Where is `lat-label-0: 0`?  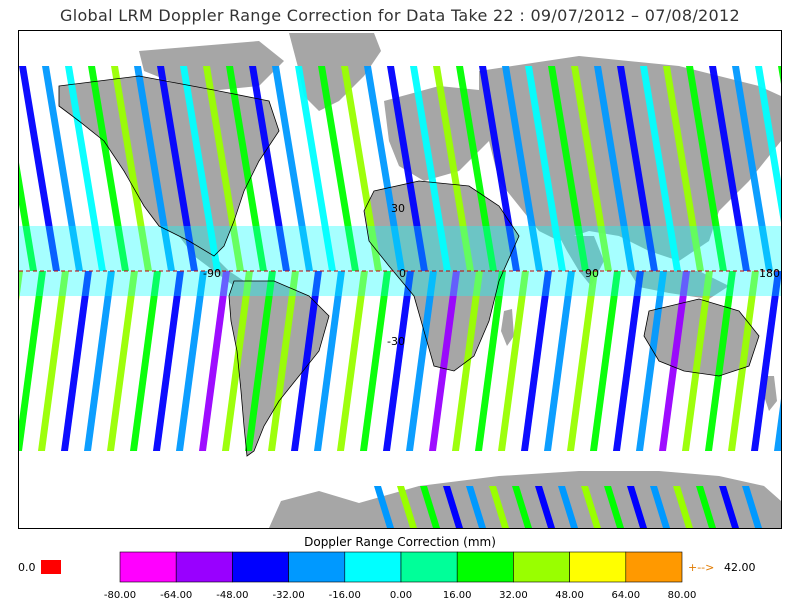
lat-label-0: 0 is located at coordinates (402, 273).